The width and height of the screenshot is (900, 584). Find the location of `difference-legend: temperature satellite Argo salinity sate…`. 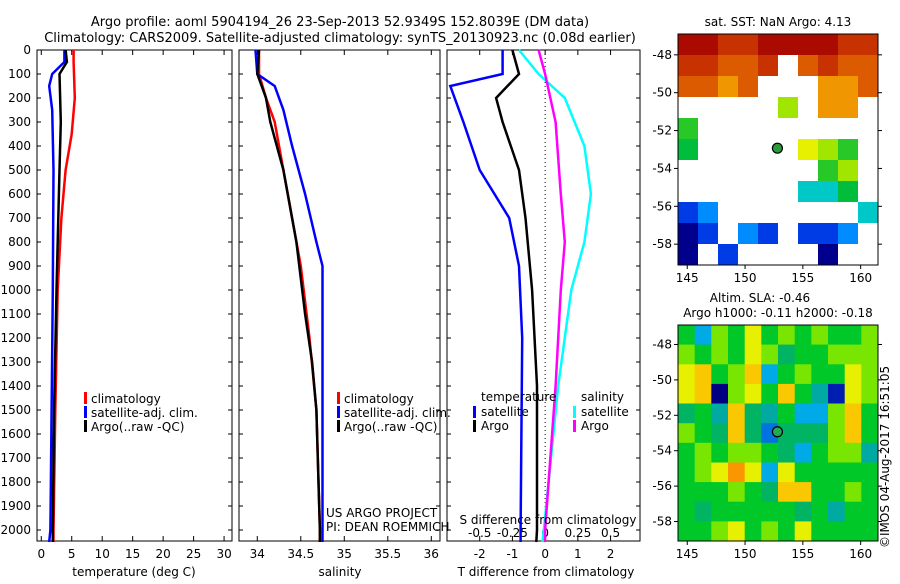

difference-legend: temperature satellite Argo salinity sate… is located at coordinates (551, 411).